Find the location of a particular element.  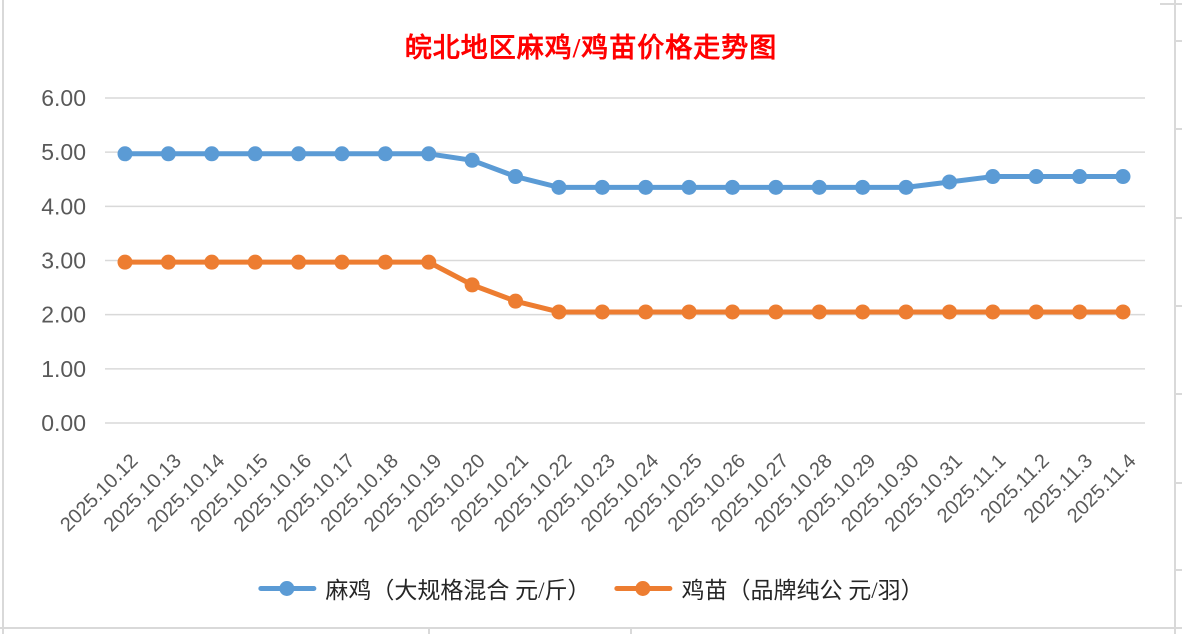

legend-item-jimiao: 鸡苗（品牌纯公 元/羽） is located at coordinates (769, 588).